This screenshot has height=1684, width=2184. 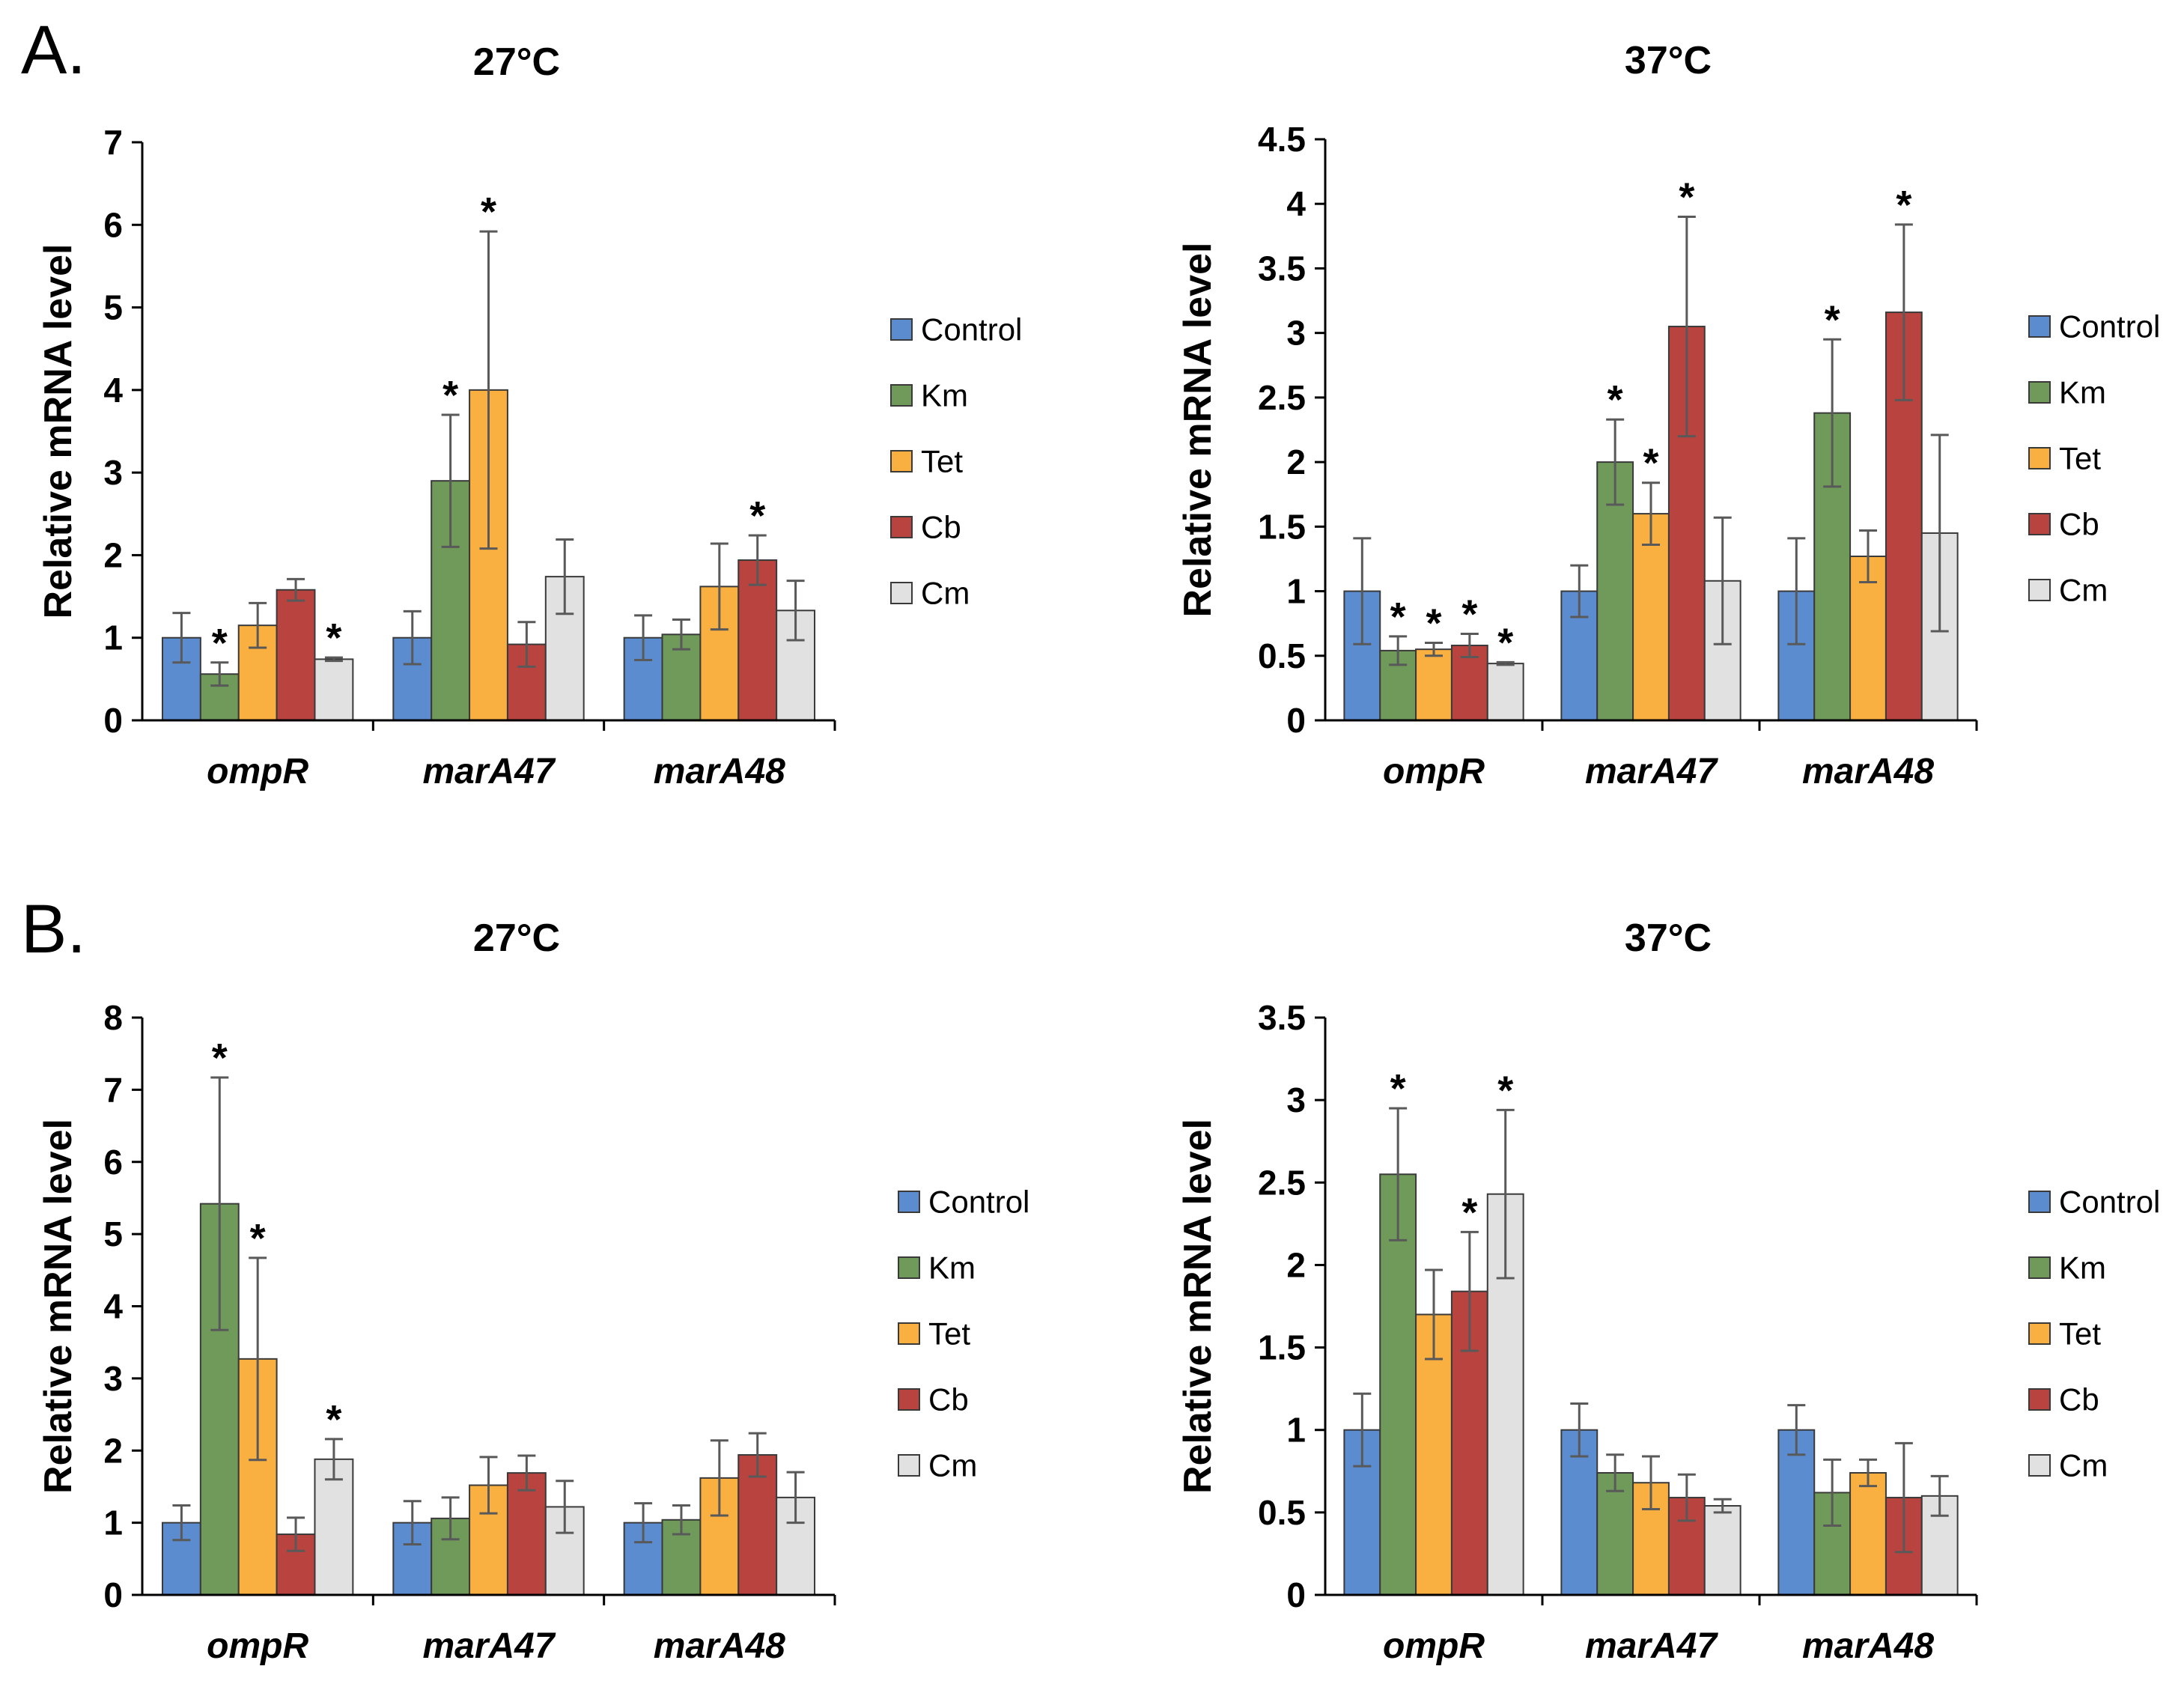 I want to click on bar-control-marA48, so click(x=643, y=679).